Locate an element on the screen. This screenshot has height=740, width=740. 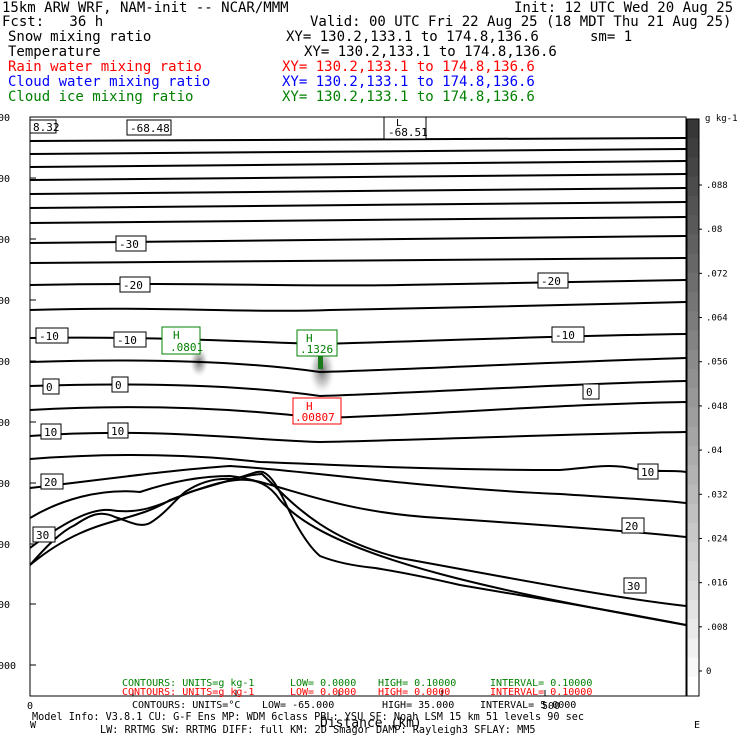
corner-value-box is located at coordinates (43, 126).